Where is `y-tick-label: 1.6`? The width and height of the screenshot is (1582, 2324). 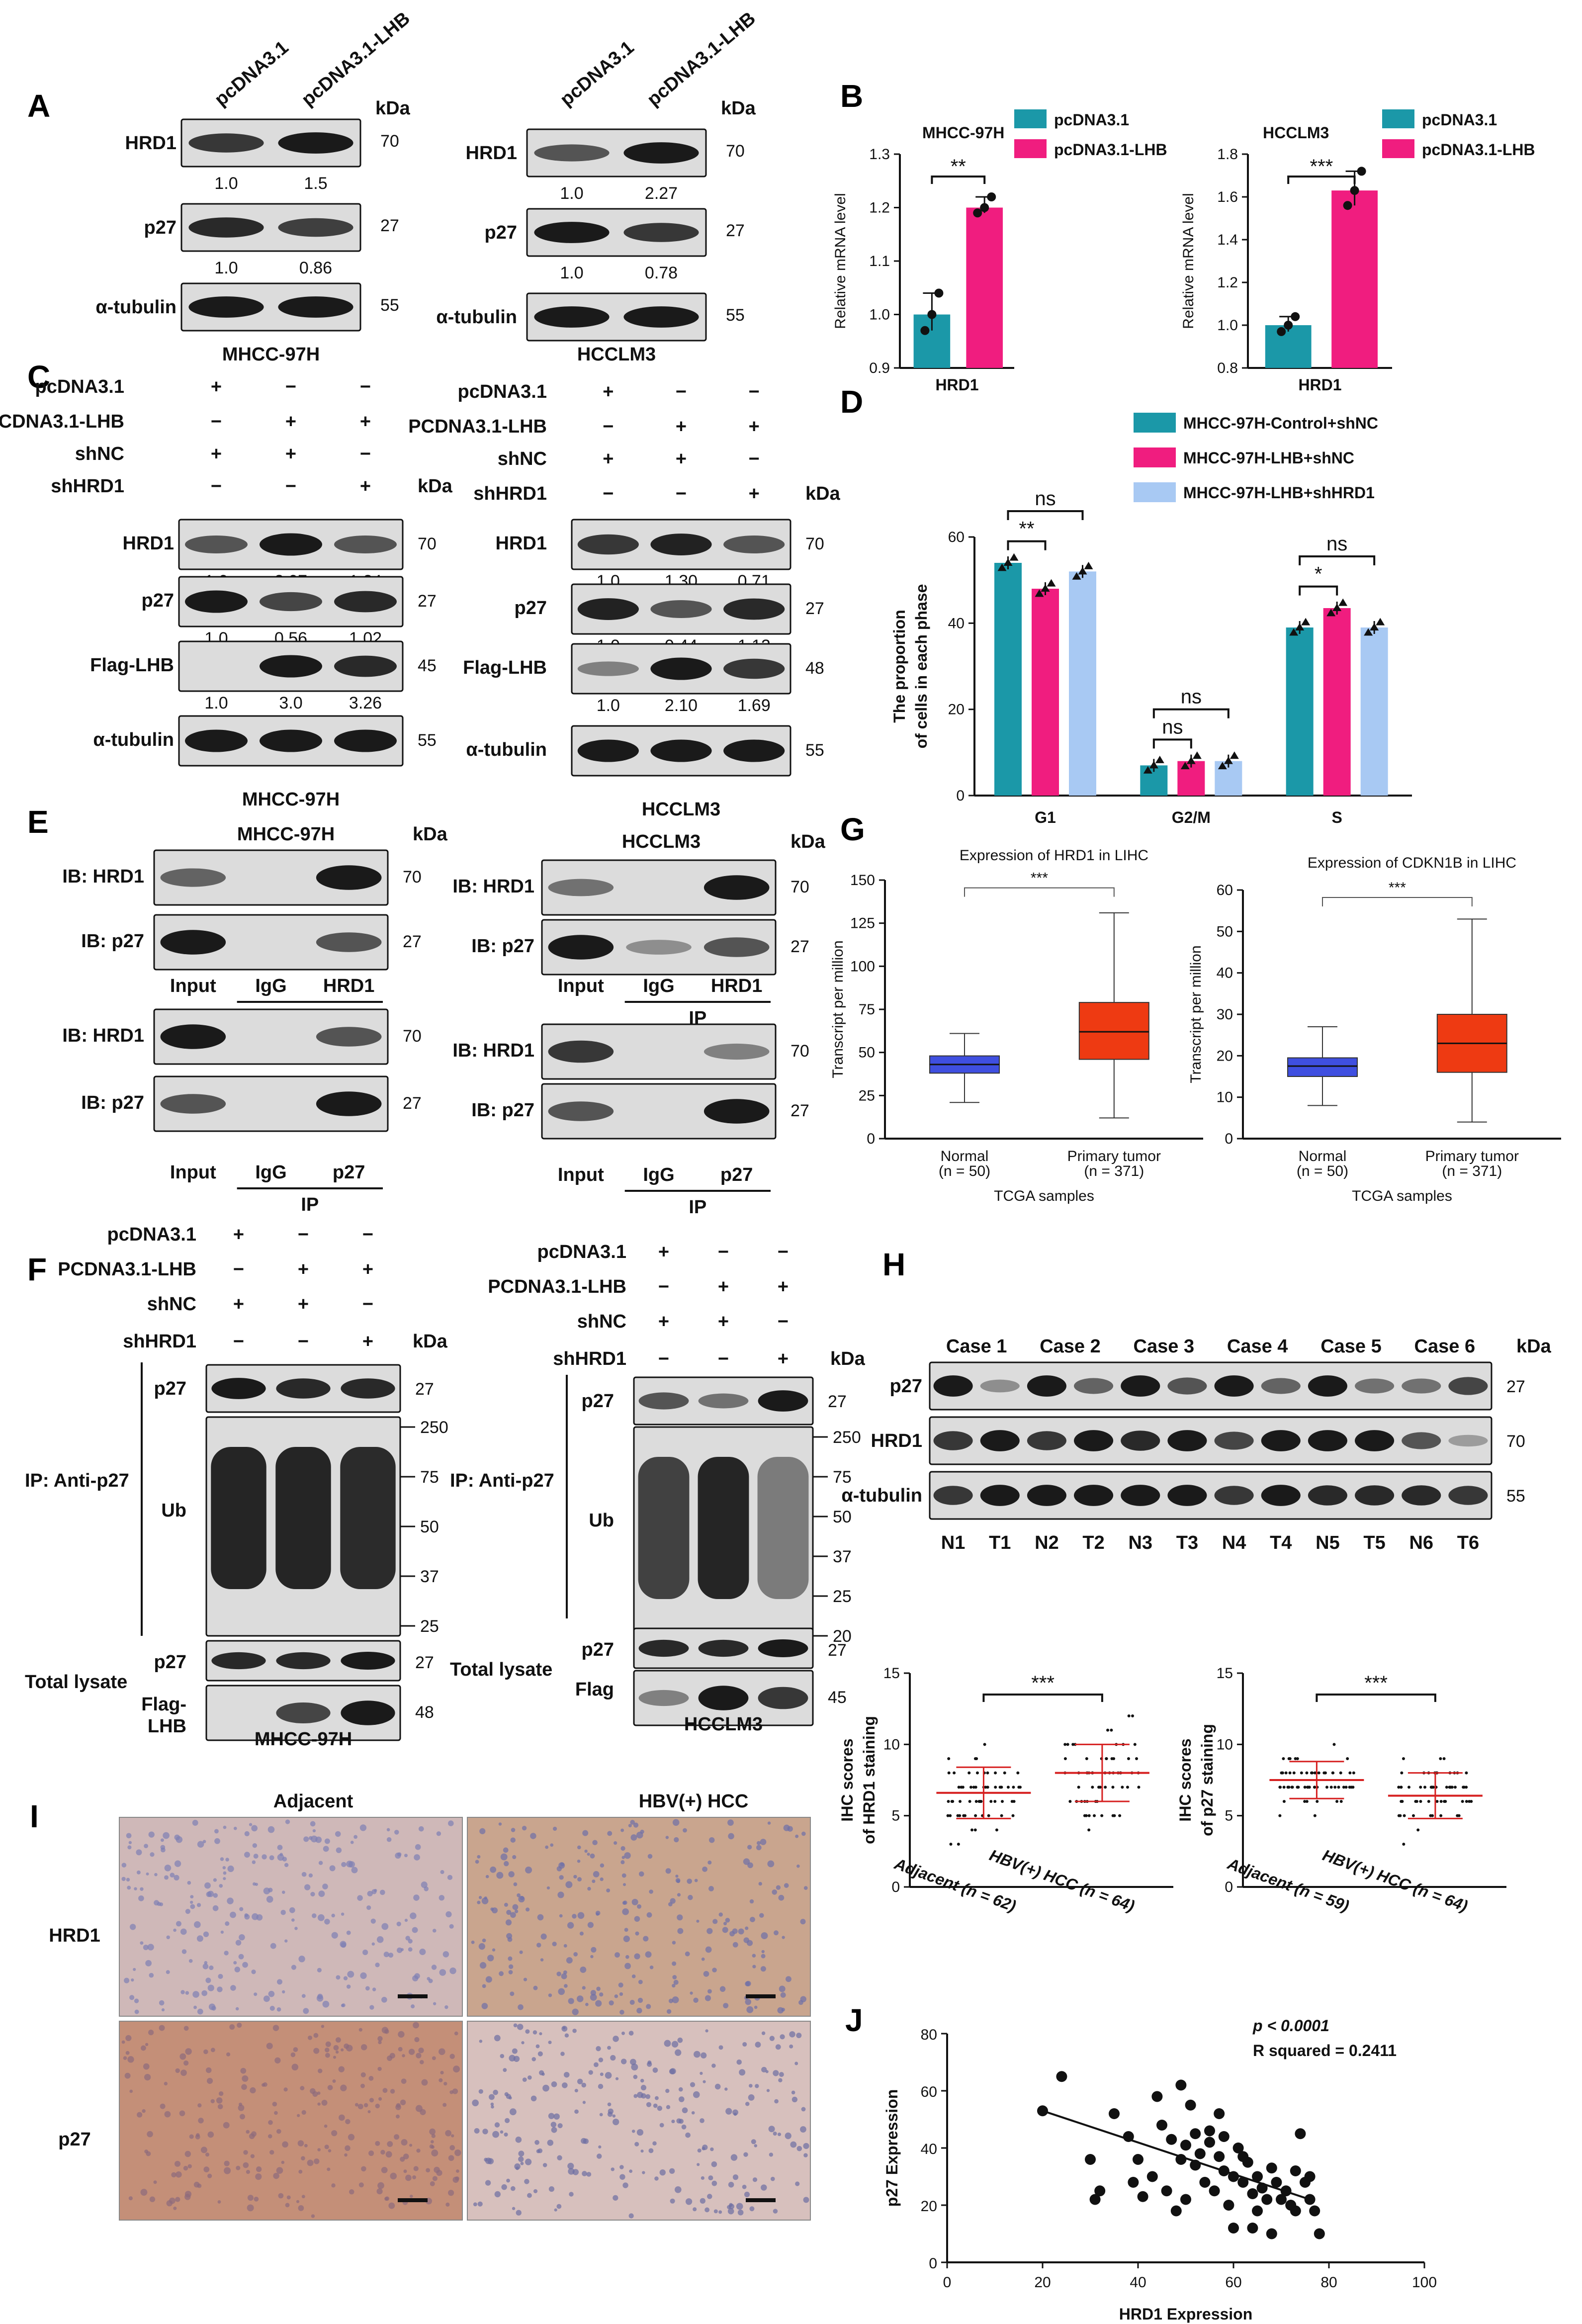
y-tick-label: 1.6 is located at coordinates (1227, 197).